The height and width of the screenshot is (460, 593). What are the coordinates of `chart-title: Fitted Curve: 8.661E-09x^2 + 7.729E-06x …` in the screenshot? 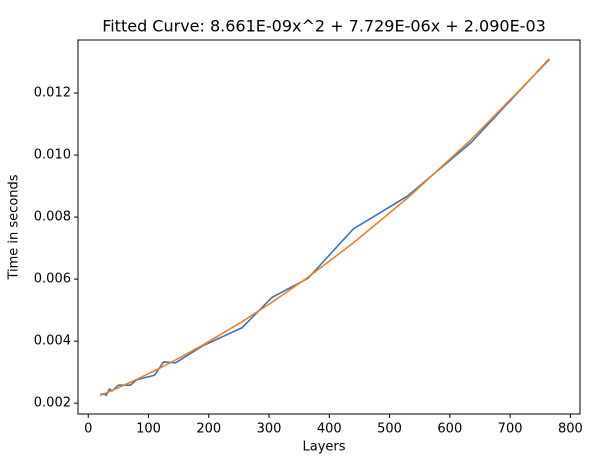 It's located at (324, 26).